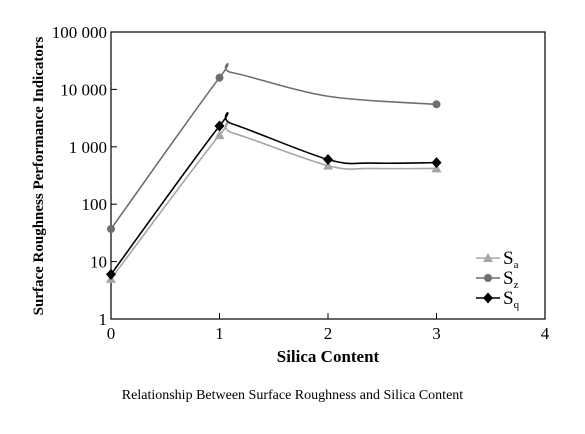  I want to click on x-tick-label: 0, so click(111, 333).